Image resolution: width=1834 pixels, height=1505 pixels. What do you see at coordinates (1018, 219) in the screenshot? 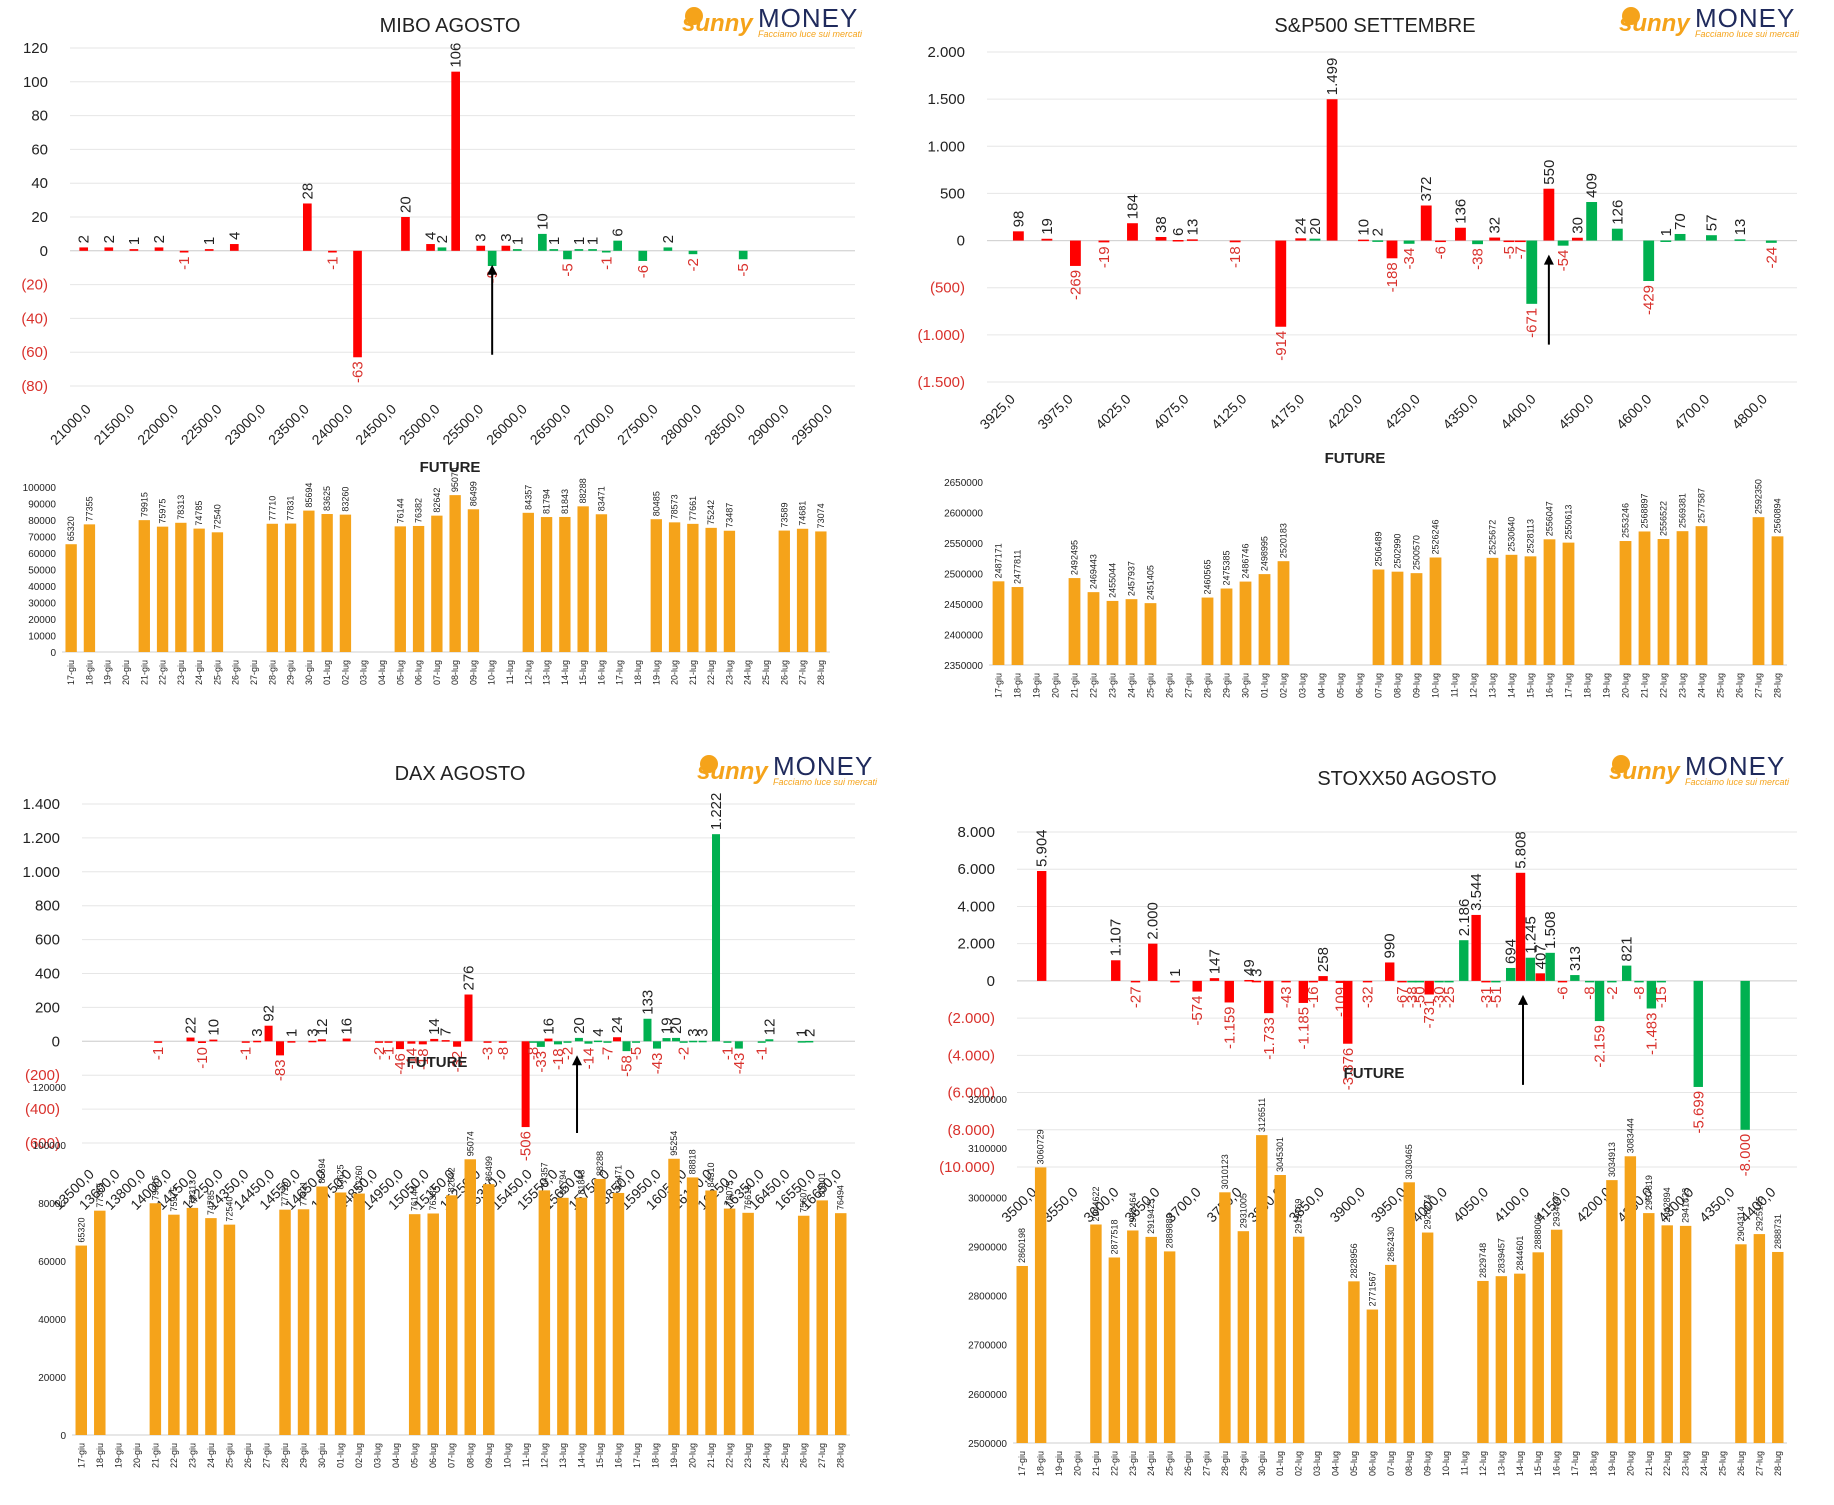
I see `bar-data-label: 98` at bounding box center [1018, 219].